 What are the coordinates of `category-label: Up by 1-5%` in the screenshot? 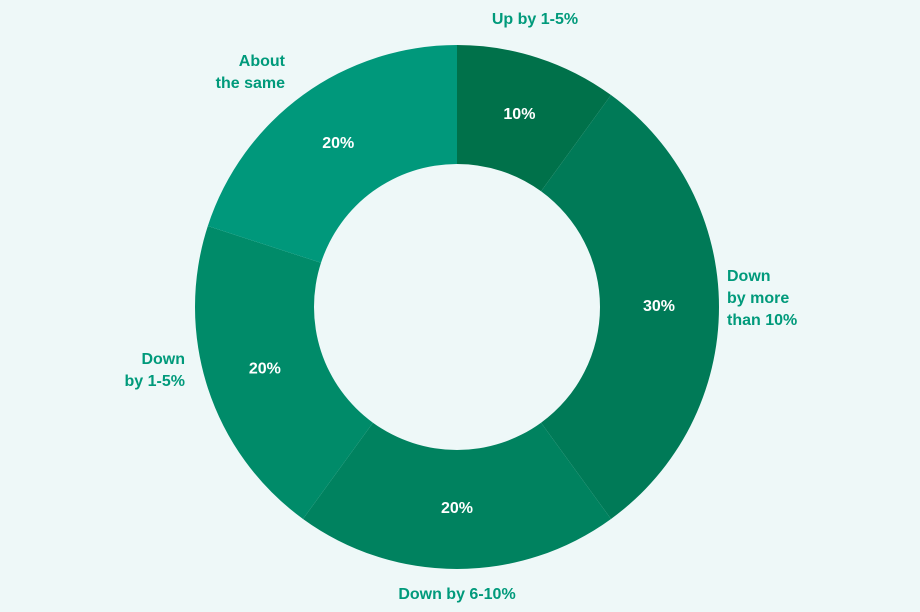 It's located at (535, 19).